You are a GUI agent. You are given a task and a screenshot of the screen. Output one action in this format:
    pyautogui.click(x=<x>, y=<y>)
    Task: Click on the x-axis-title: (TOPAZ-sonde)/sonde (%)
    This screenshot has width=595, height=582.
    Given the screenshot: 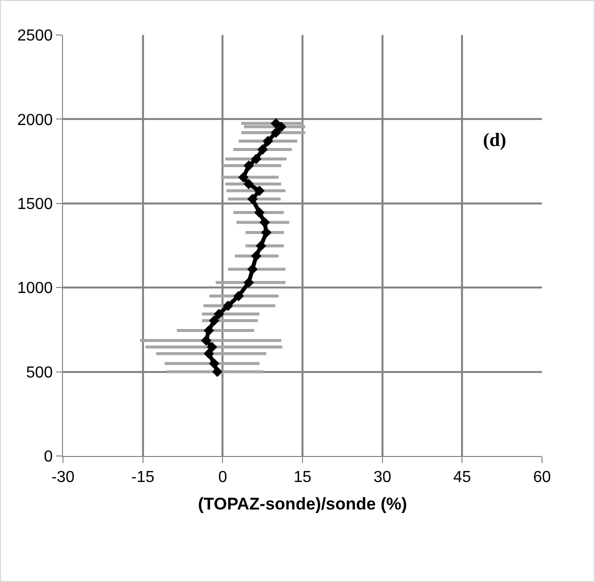 What is the action you would take?
    pyautogui.click(x=303, y=504)
    